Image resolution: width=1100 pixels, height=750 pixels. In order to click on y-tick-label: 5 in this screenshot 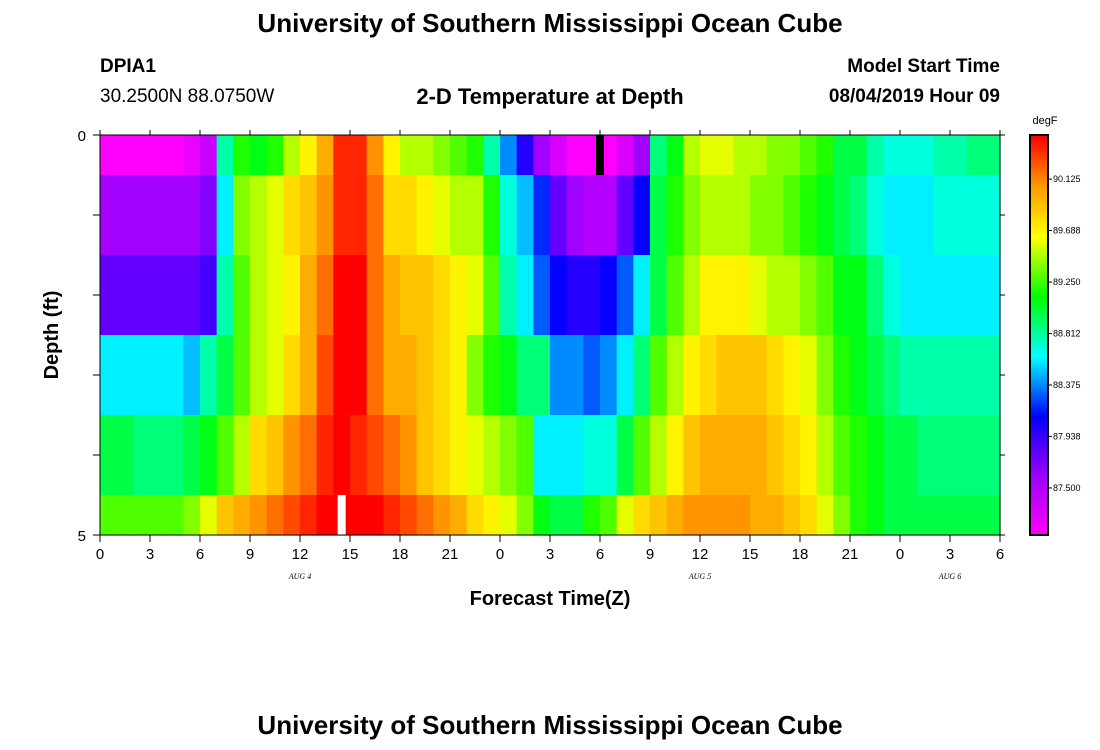, I will do `click(82, 536)`.